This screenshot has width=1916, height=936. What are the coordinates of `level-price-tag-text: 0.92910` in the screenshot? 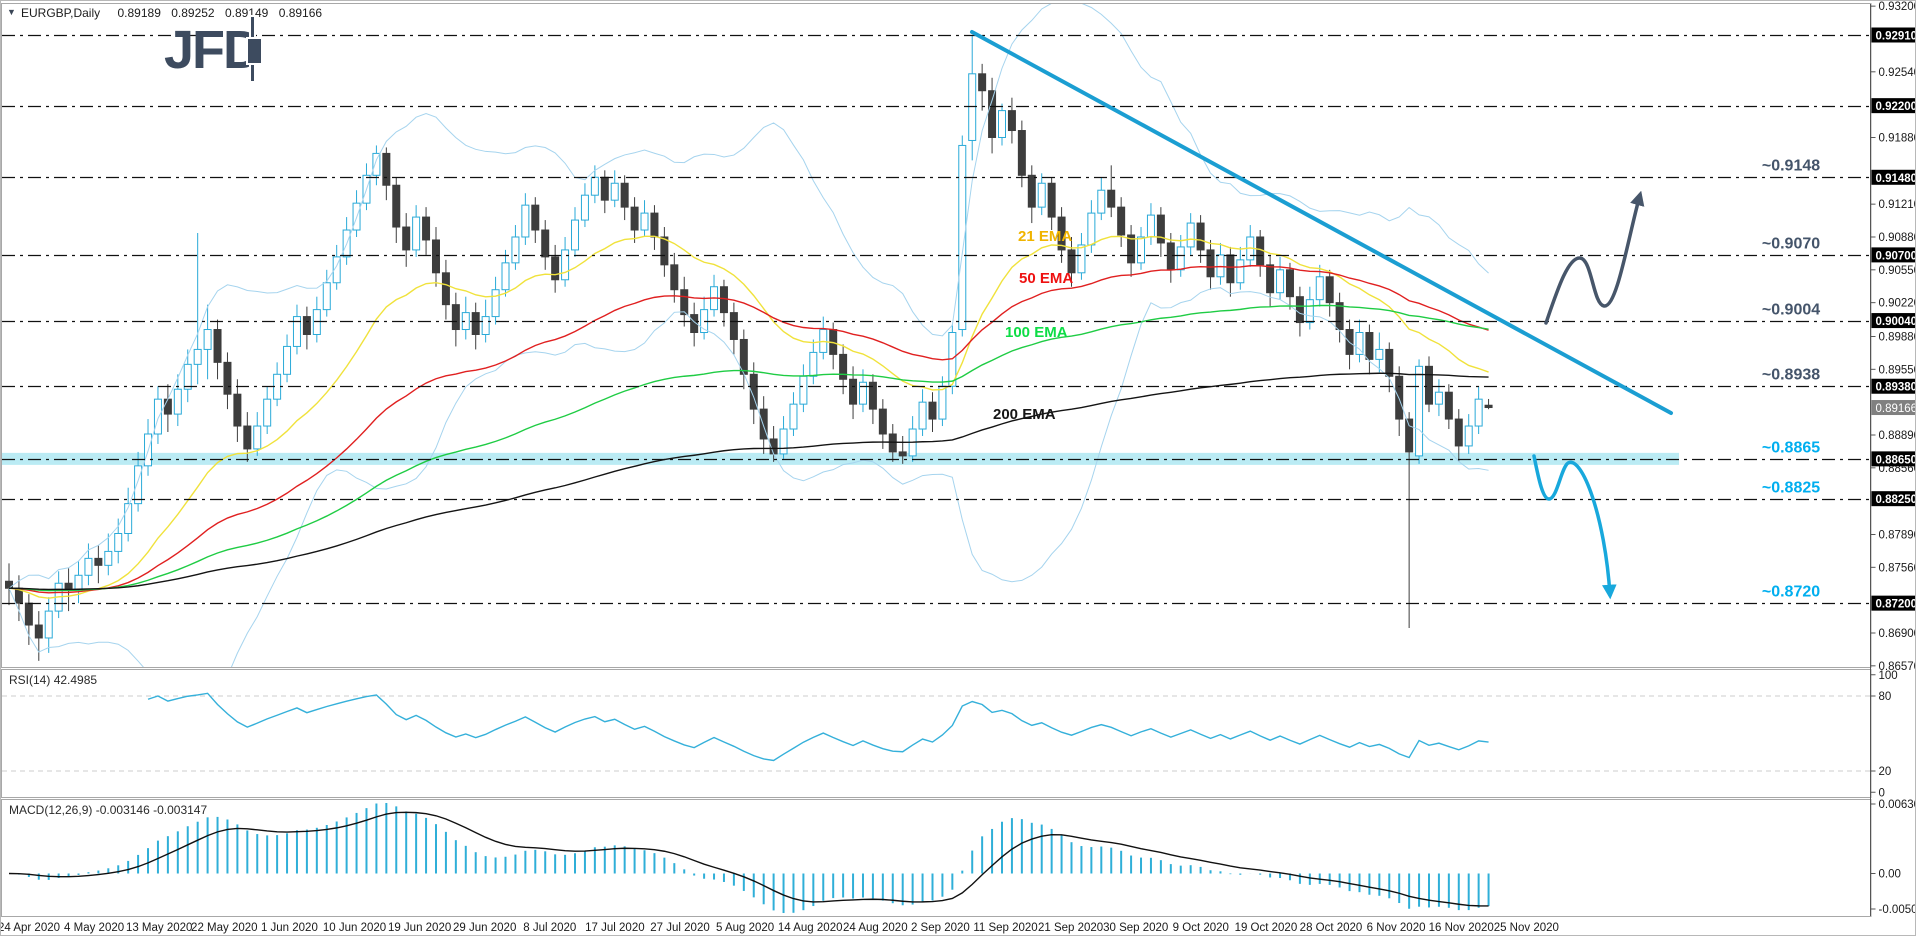 It's located at (1896, 37).